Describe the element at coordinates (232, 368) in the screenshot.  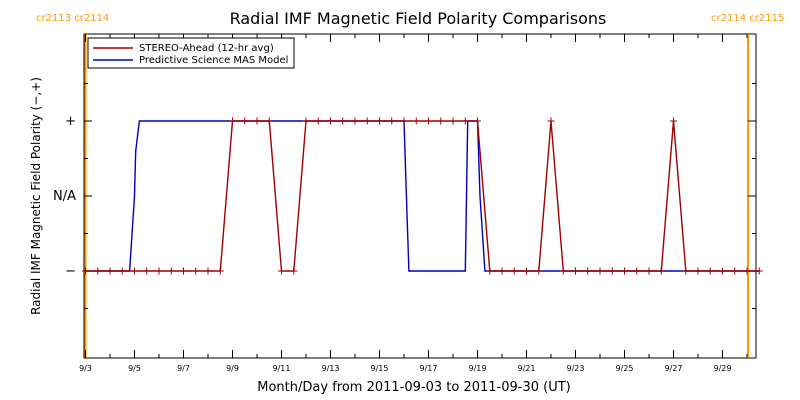
I see `x-tick-label: 9/9` at that location.